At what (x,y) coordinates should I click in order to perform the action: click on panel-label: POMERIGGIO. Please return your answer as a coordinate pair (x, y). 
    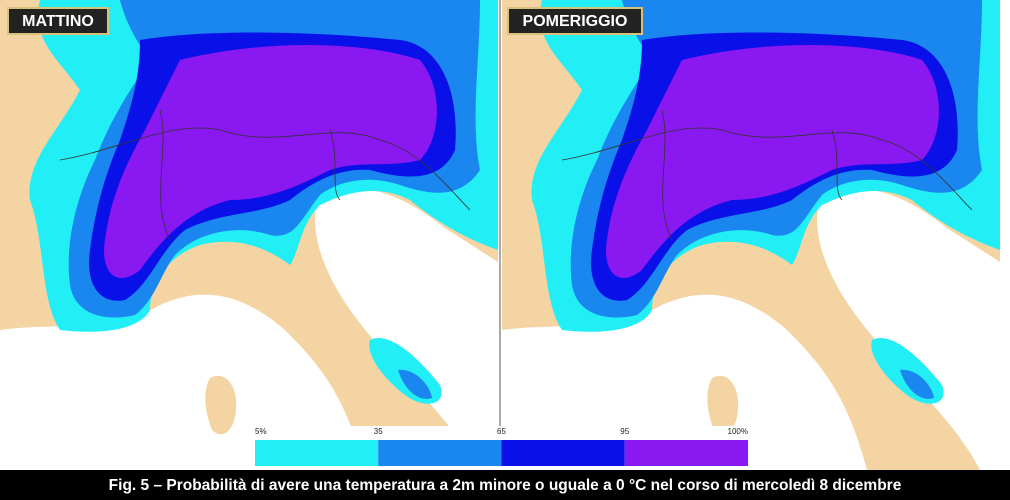
    Looking at the image, I should click on (575, 21).